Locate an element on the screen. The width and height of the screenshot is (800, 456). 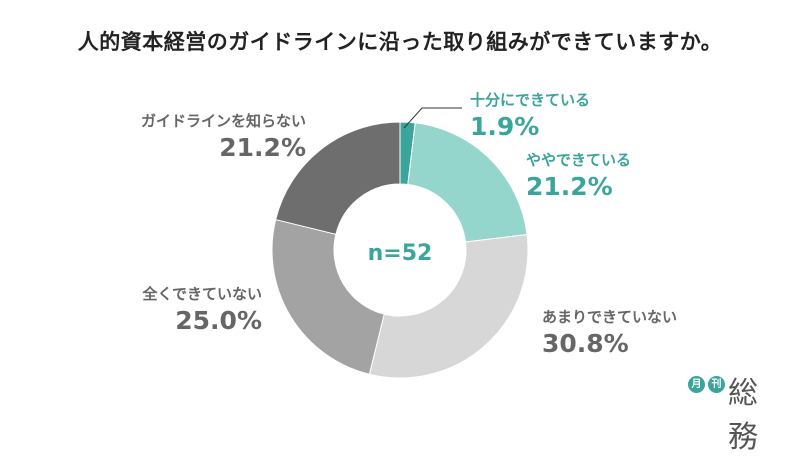
slice-3-value: 25.0% is located at coordinates (218, 320).